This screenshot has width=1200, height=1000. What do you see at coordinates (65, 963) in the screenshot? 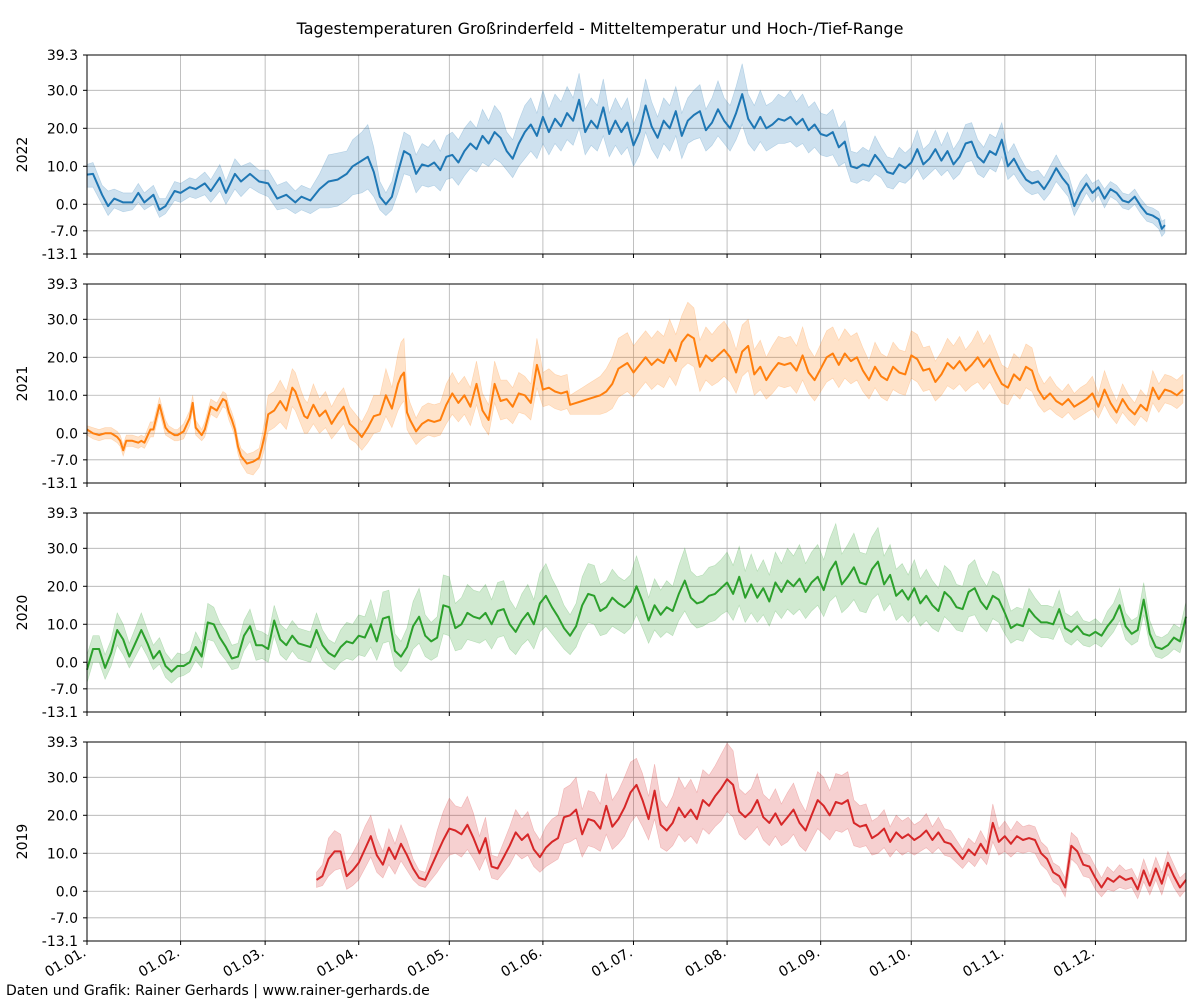
I see `x-tick-label: 01.01.` at bounding box center [65, 963].